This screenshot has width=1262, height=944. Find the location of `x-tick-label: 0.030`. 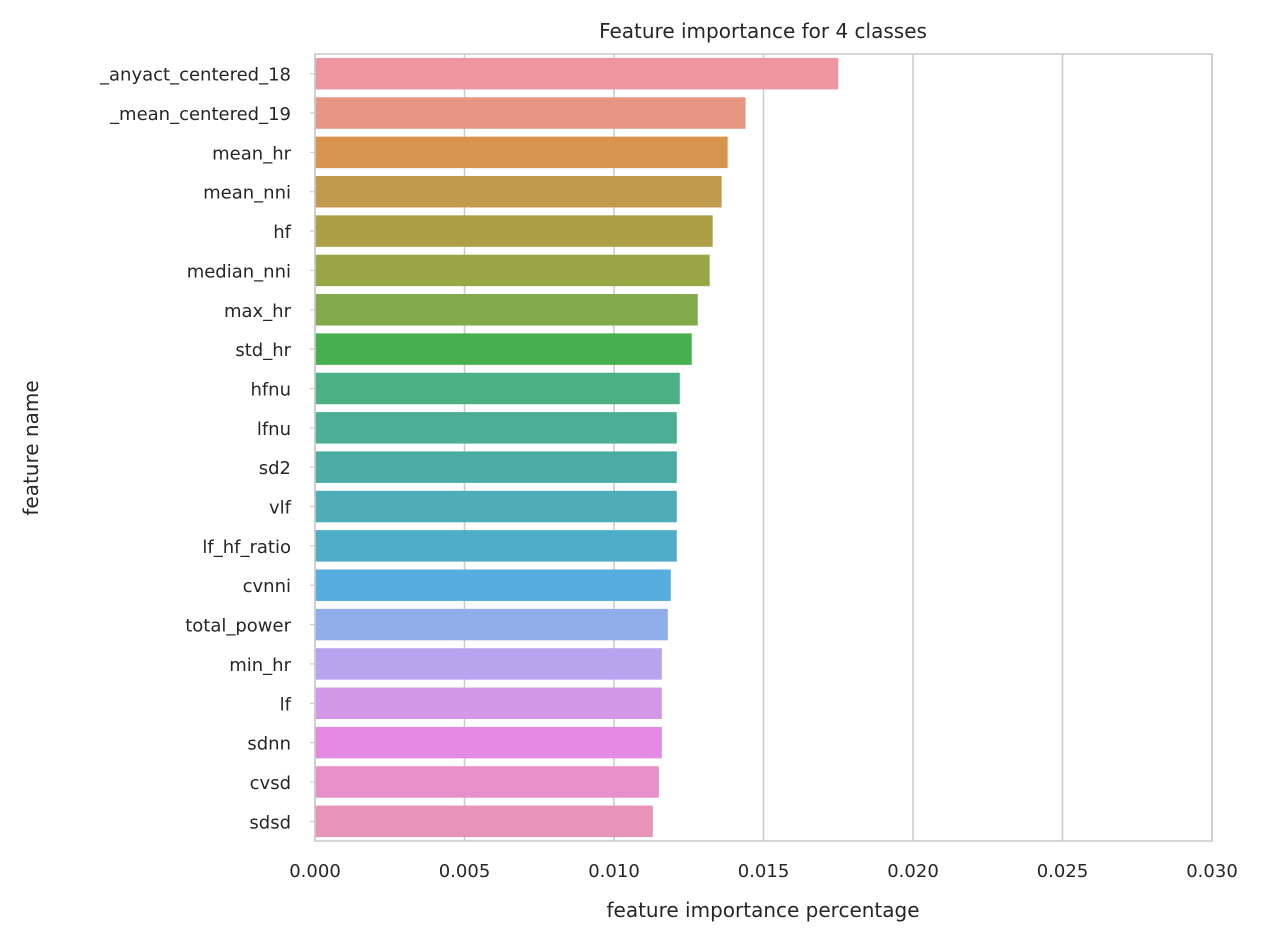

x-tick-label: 0.030 is located at coordinates (1212, 871).